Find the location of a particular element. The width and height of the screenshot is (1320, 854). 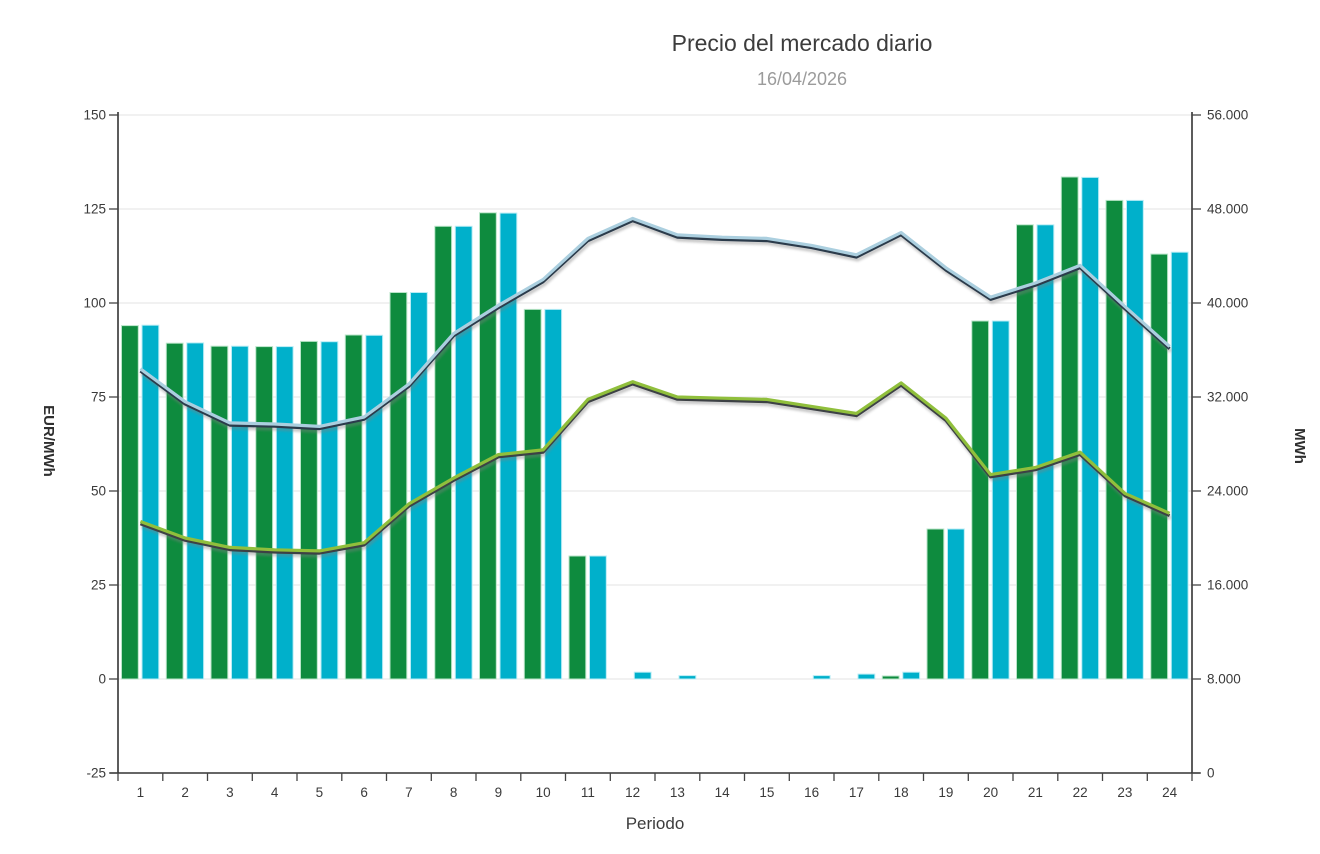

chart-title: Precio del mercado diario is located at coordinates (802, 43).